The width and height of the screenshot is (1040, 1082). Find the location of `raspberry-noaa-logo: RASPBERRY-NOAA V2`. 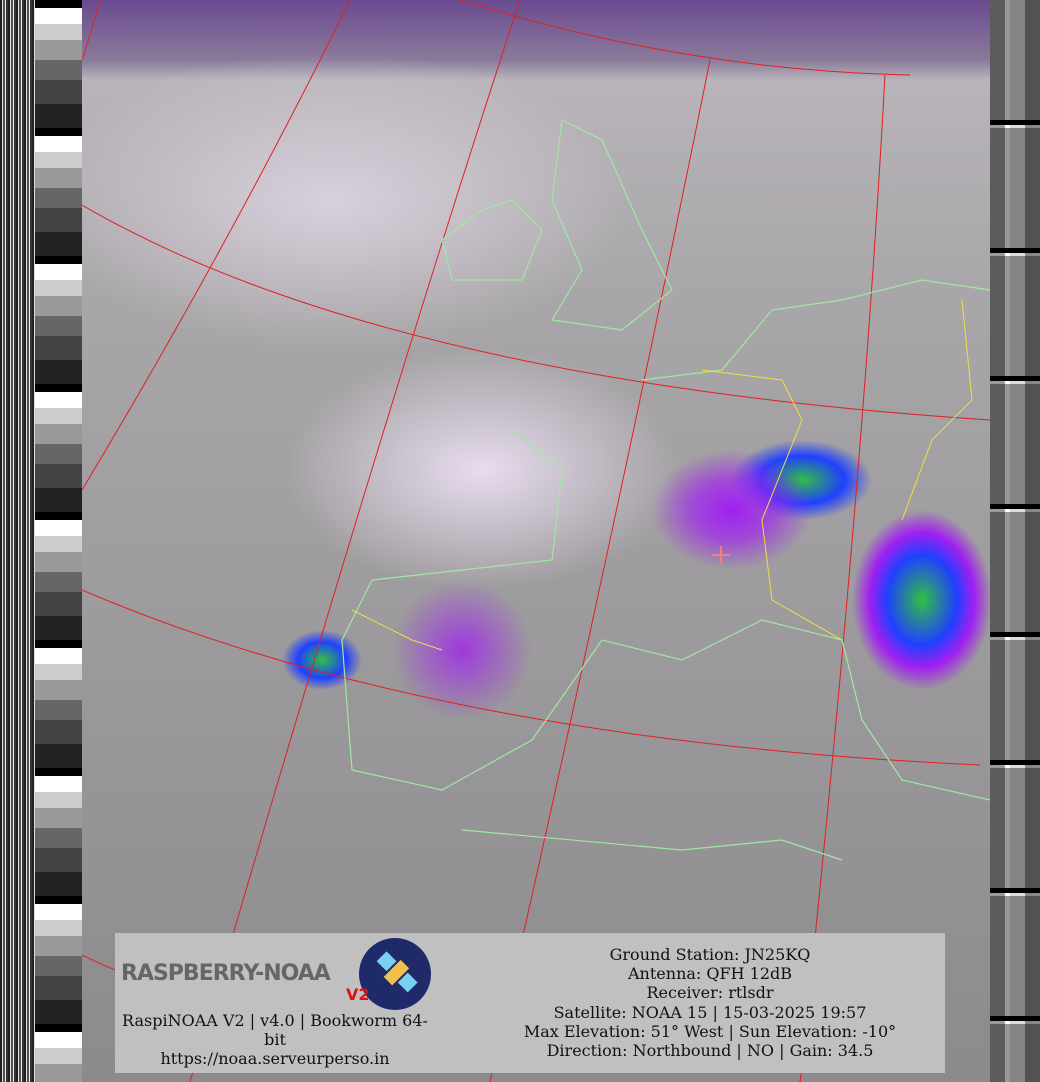

raspberry-noaa-logo: RASPBERRY-NOAA V2 is located at coordinates (276, 973).